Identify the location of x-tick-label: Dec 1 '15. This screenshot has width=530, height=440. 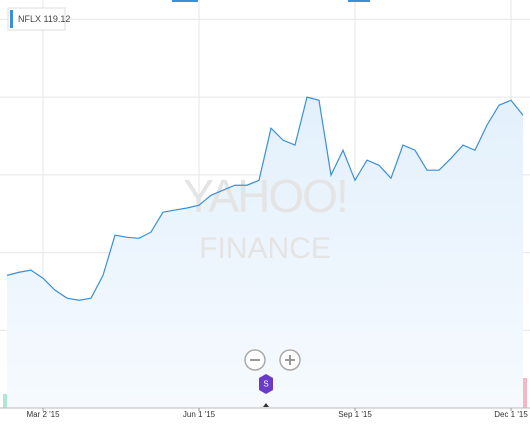
(511, 414).